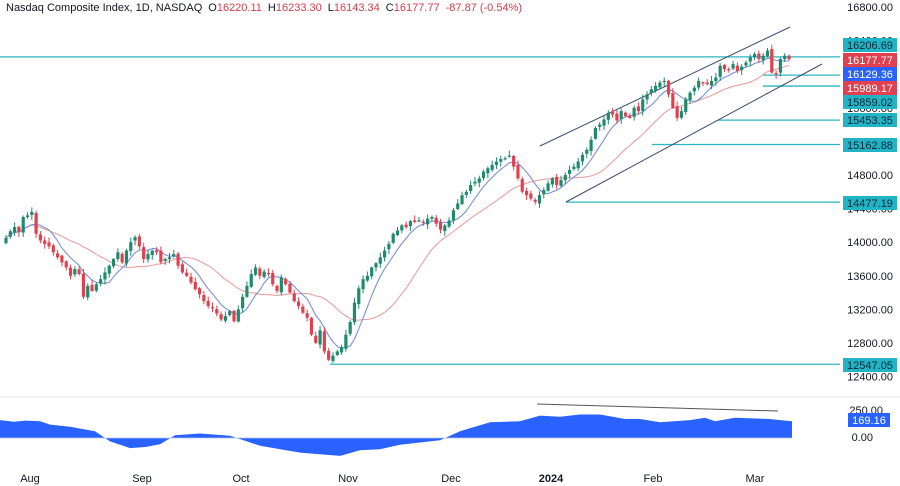 The width and height of the screenshot is (900, 486). I want to click on price-tag-label: 16177.77, so click(870, 61).